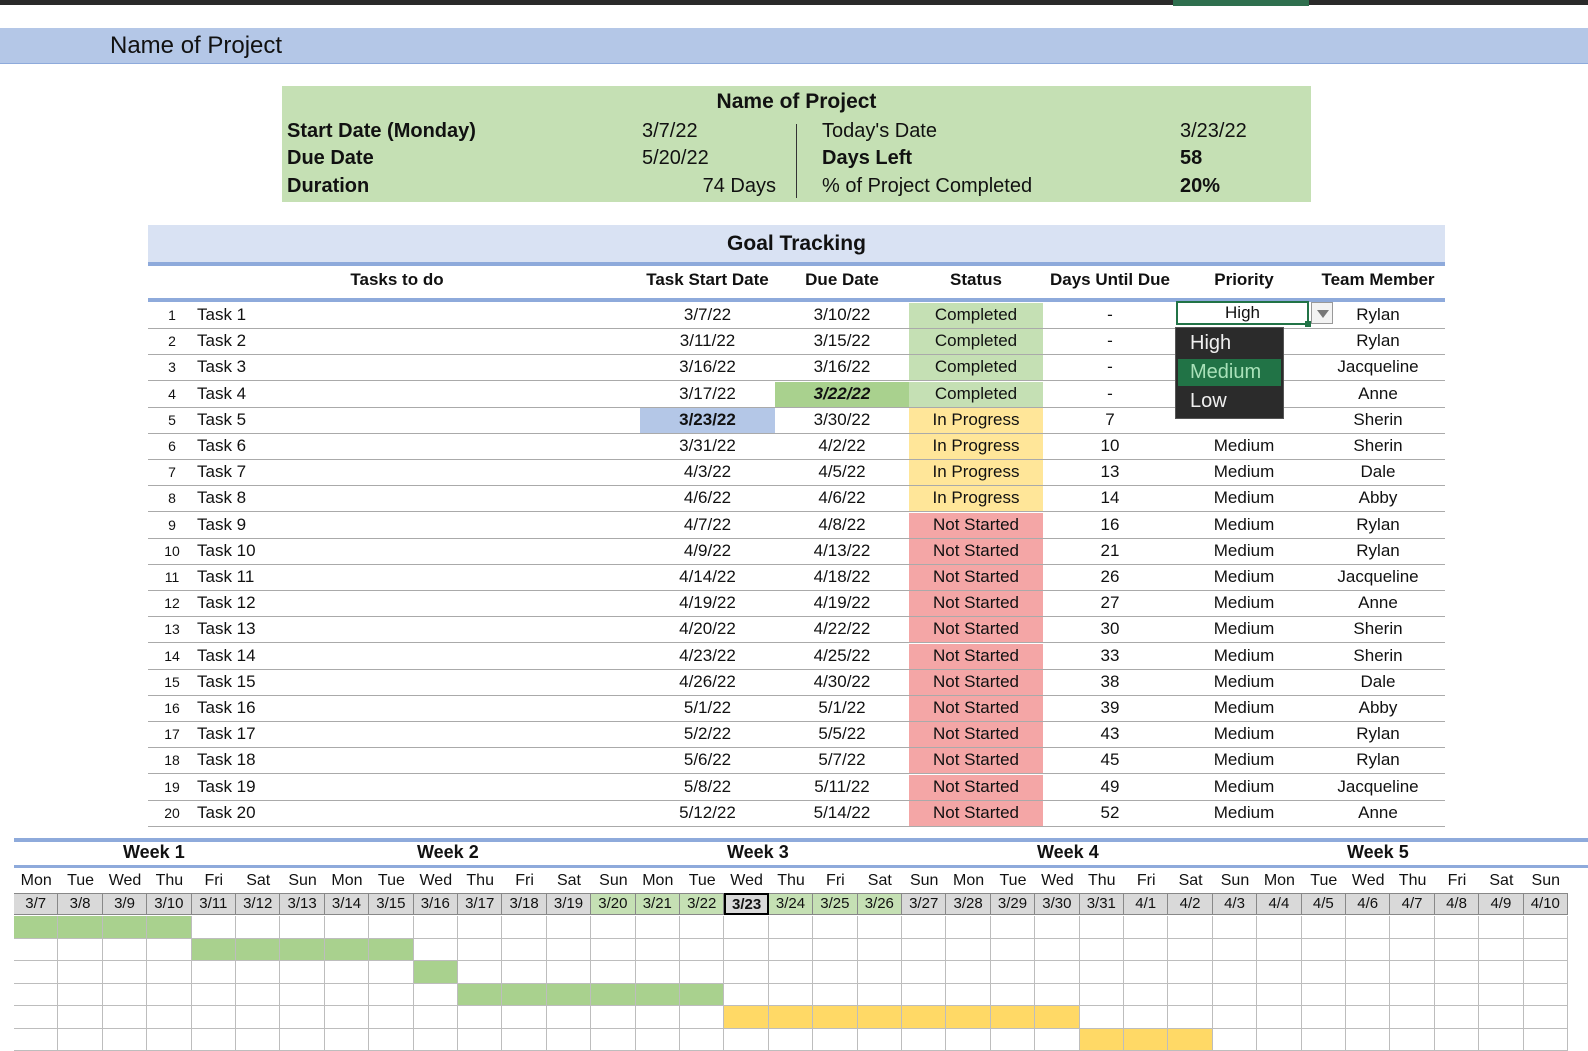  What do you see at coordinates (1324, 904) in the screenshot?
I see `date-header: 4/5` at bounding box center [1324, 904].